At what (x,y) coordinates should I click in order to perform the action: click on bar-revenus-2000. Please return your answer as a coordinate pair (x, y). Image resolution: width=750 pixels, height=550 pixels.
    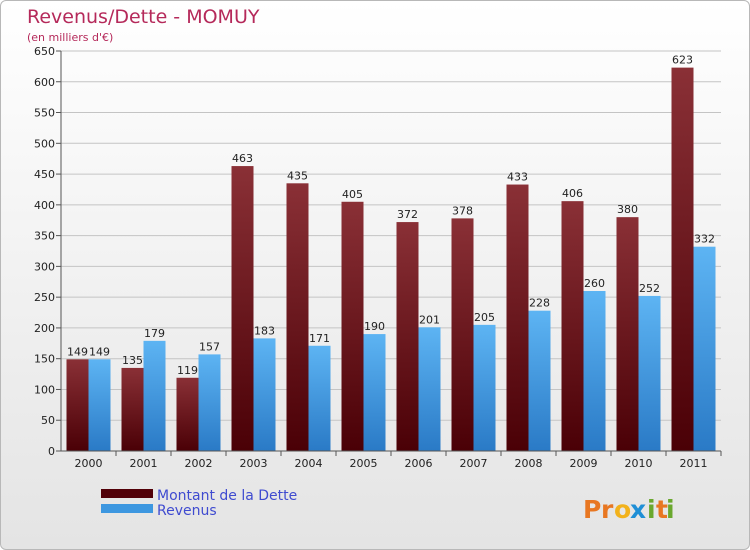
    Looking at the image, I should click on (99, 405).